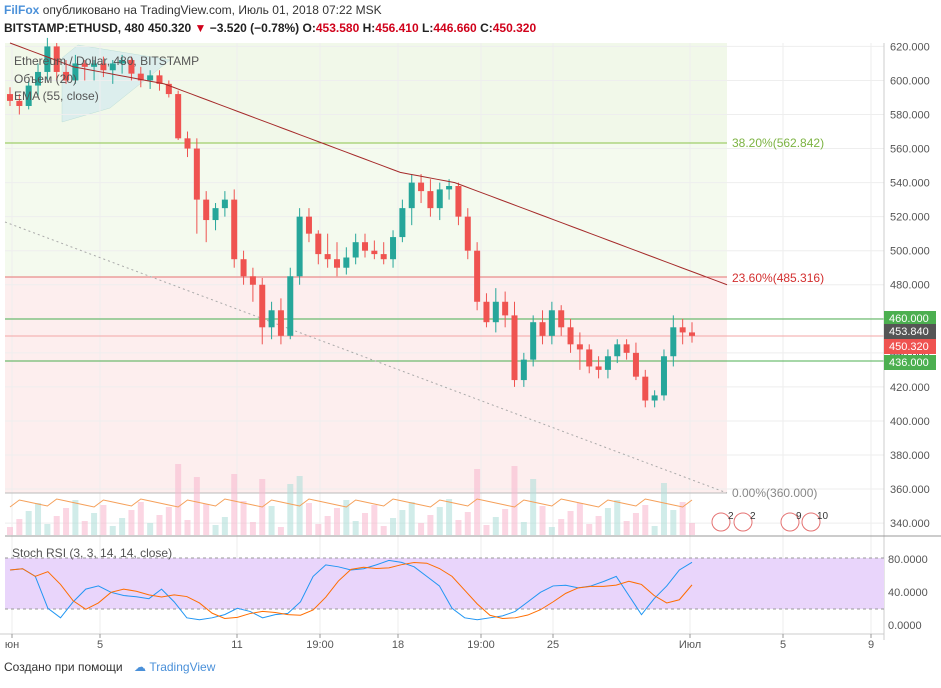  I want to click on tradingview-logo: ☁ TradingView, so click(174, 667).